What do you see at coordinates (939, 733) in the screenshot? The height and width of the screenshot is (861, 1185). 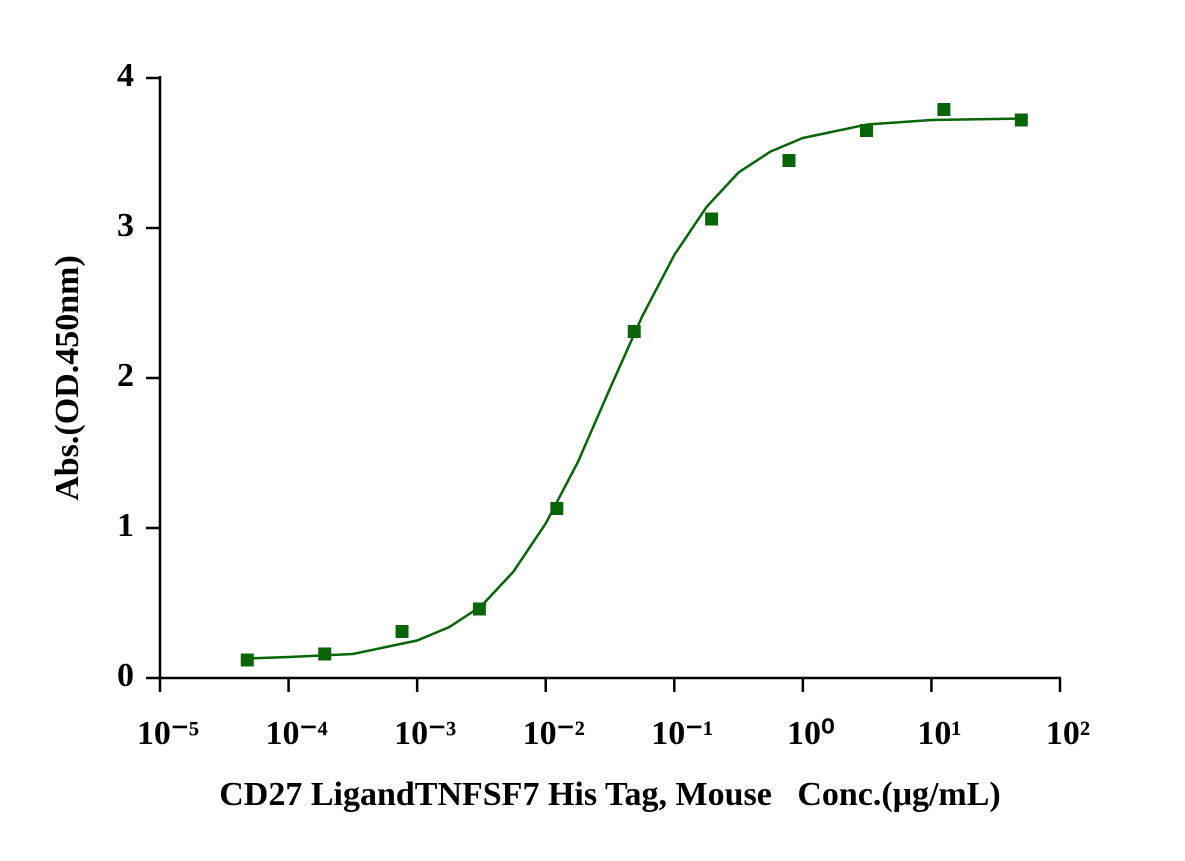 I see `x-tick-label: 10¹` at bounding box center [939, 733].